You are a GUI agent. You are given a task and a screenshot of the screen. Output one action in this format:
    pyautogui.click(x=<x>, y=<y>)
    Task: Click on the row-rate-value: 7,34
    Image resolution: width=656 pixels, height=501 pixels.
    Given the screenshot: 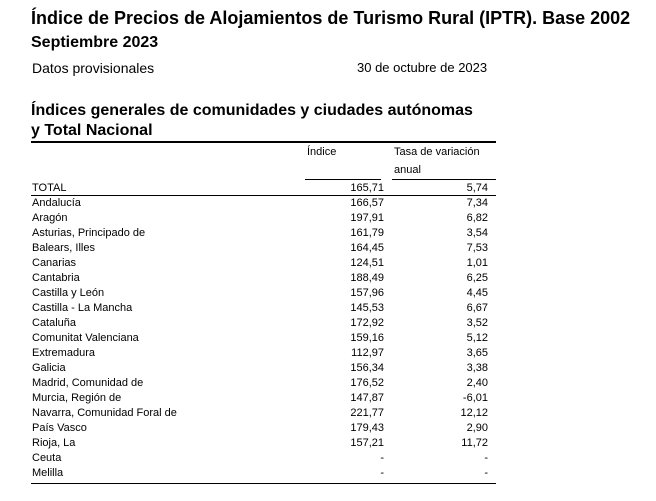 What is the action you would take?
    pyautogui.click(x=477, y=203)
    